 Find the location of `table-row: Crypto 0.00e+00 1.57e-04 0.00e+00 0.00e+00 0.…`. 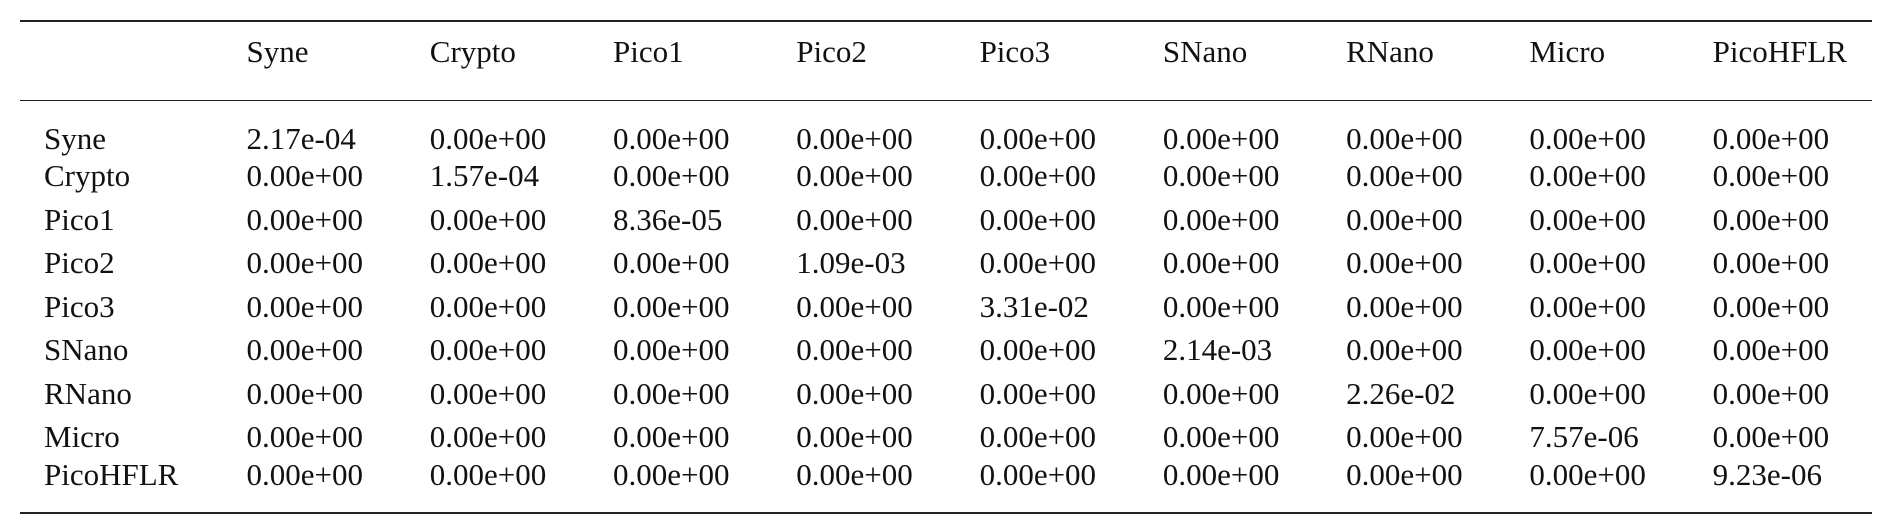

table-row: Crypto 0.00e+00 1.57e-04 0.00e+00 0.00e+00 0.… is located at coordinates (946, 176).